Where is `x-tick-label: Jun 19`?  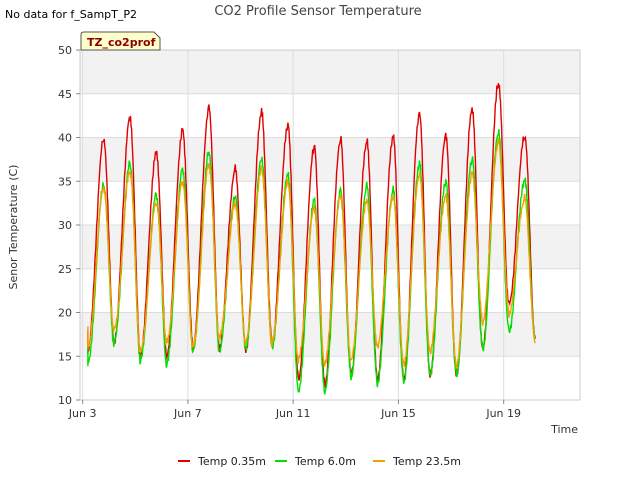 x-tick-label: Jun 19 is located at coordinates (503, 413).